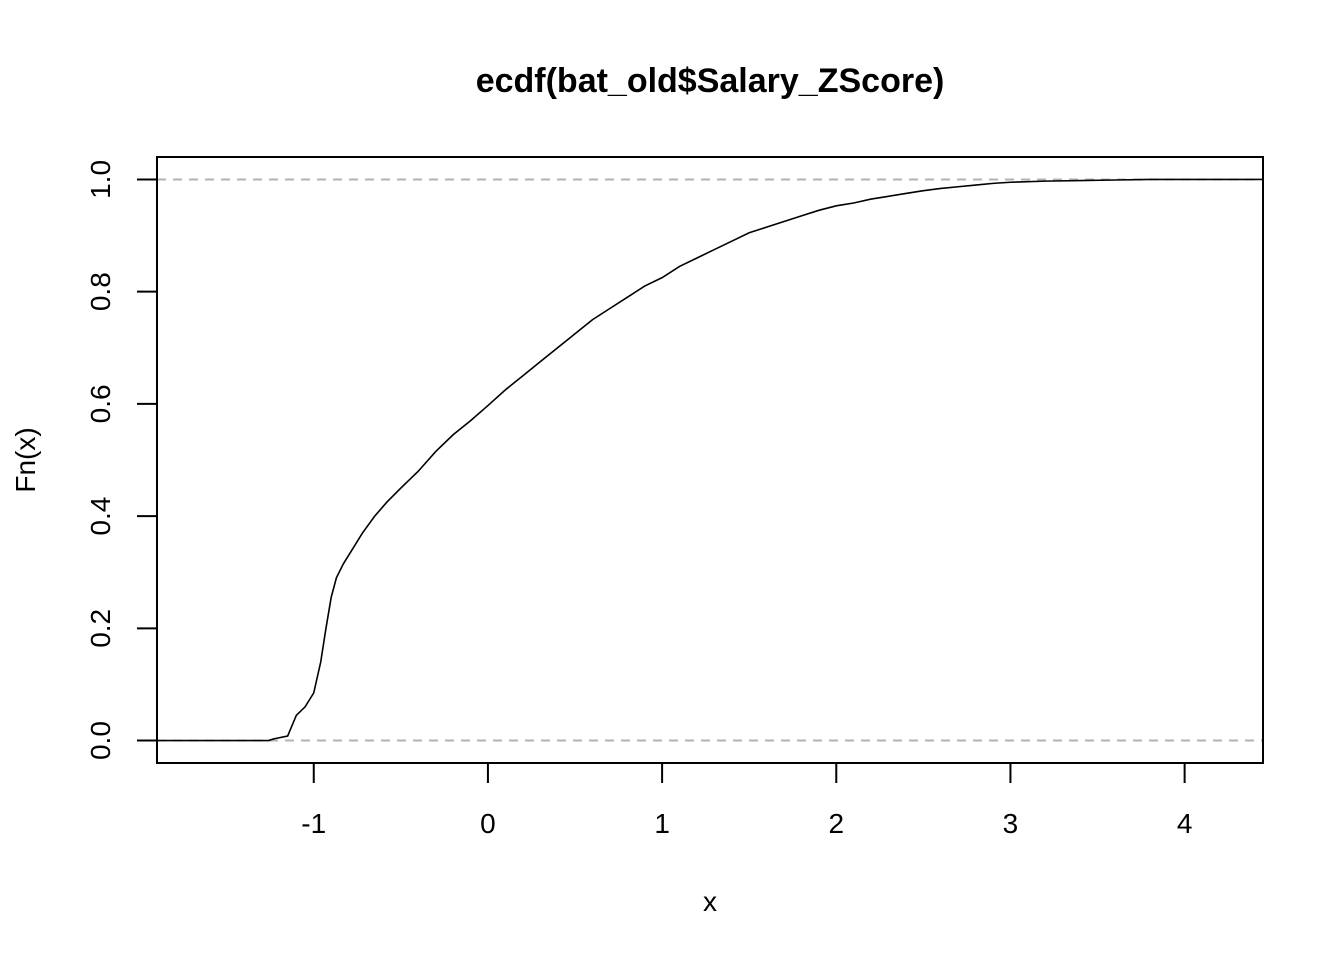 The image size is (1344, 960). I want to click on x-axis-label: x, so click(710, 901).